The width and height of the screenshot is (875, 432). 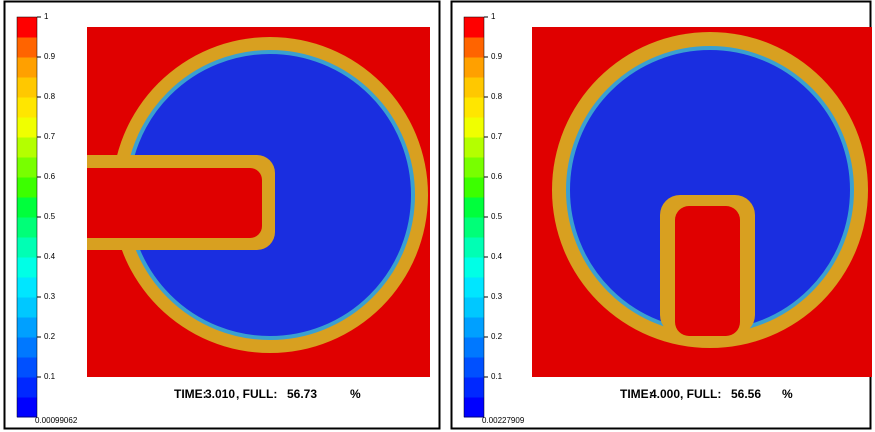 I want to click on caption-time: 4.000, so click(x=665, y=394).